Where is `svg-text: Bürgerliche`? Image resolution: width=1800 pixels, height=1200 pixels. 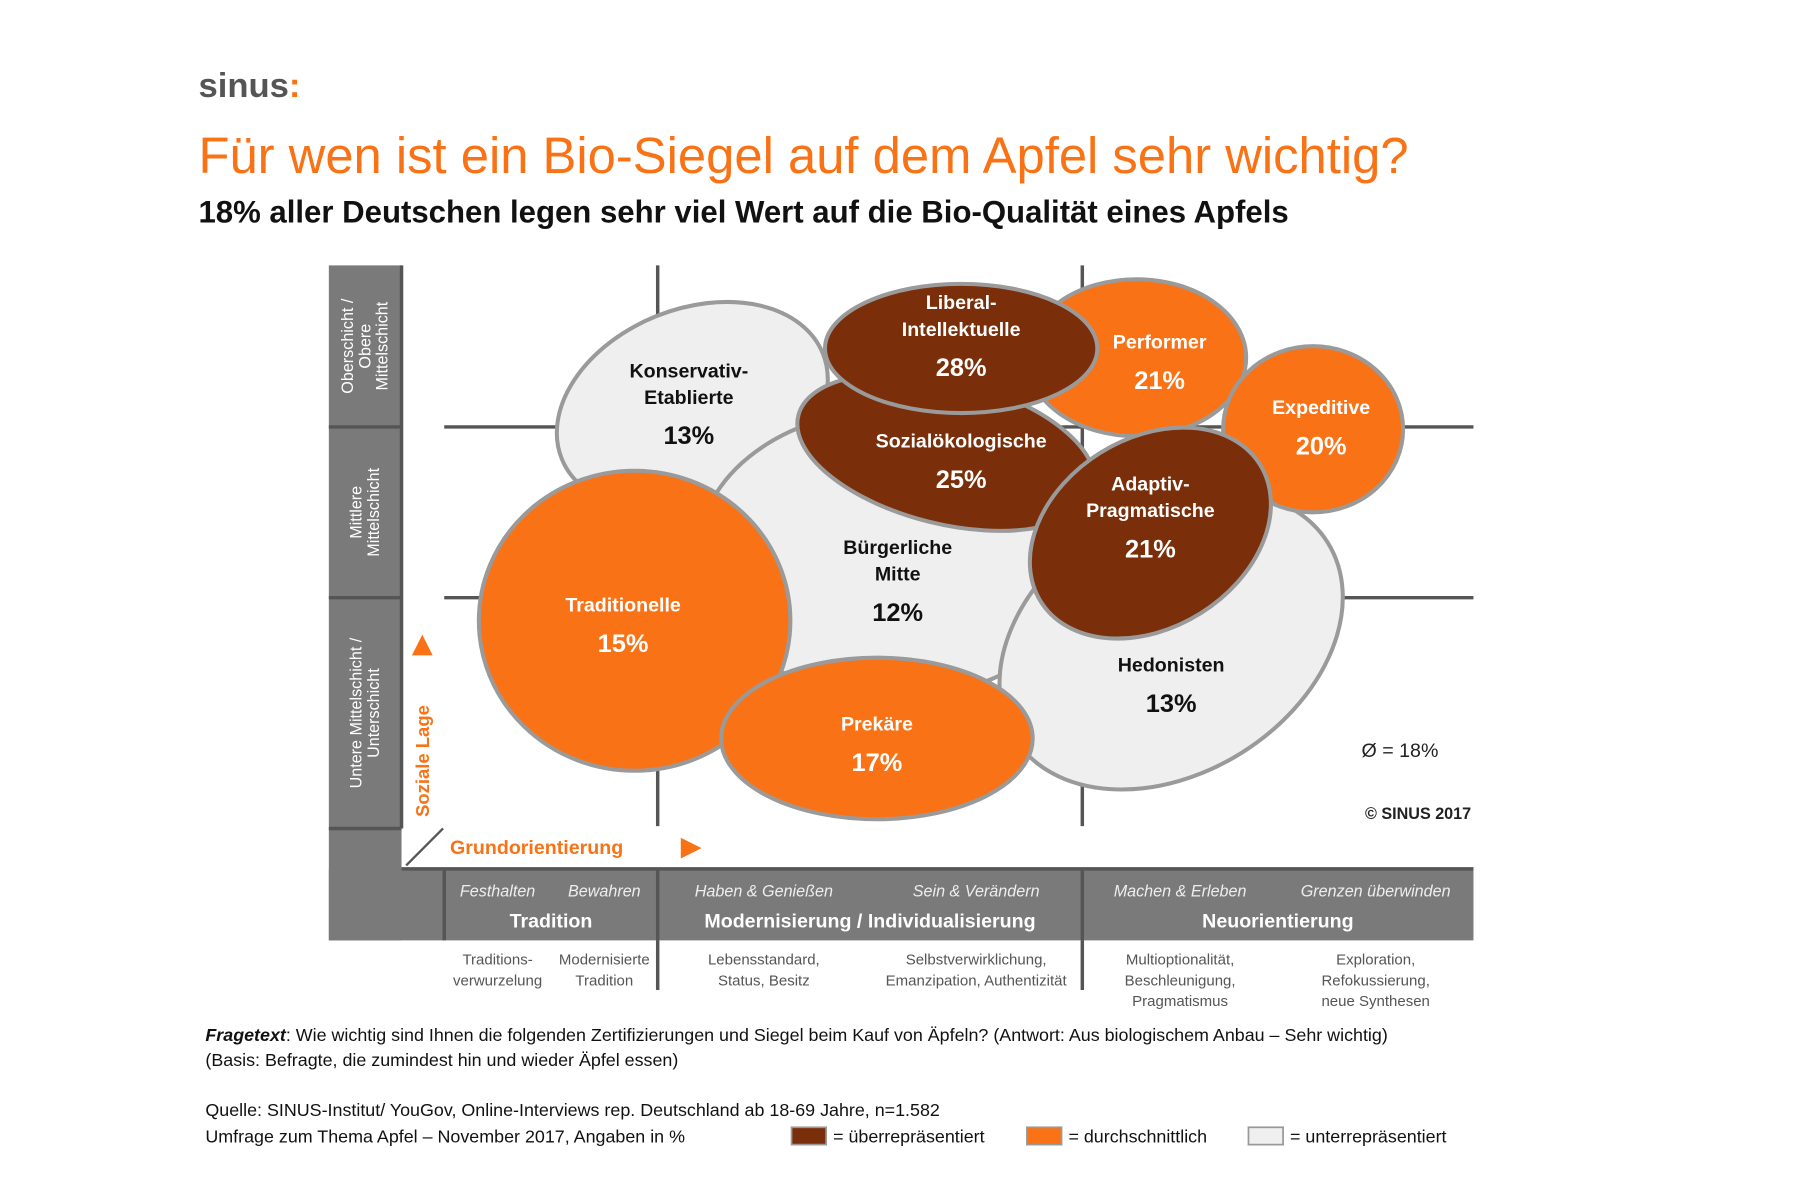
svg-text: Bürgerliche is located at coordinates (897, 548).